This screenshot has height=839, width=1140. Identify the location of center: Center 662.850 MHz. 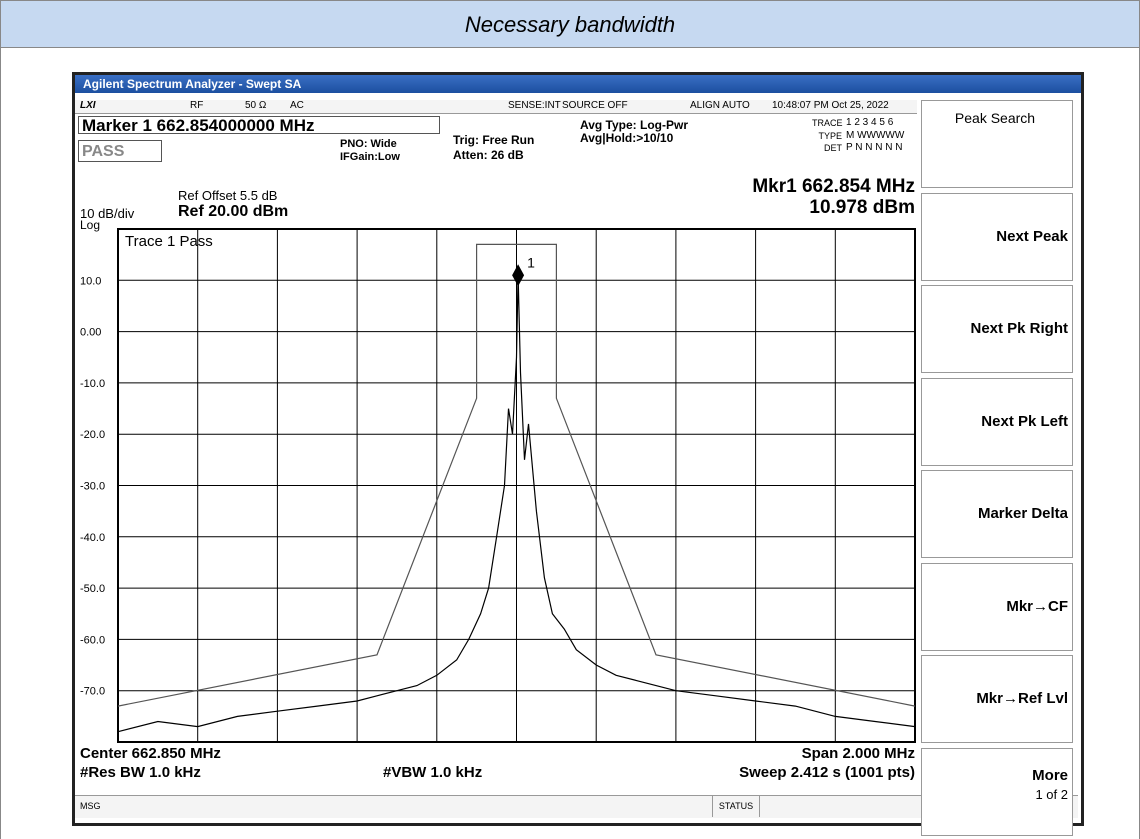
(150, 753).